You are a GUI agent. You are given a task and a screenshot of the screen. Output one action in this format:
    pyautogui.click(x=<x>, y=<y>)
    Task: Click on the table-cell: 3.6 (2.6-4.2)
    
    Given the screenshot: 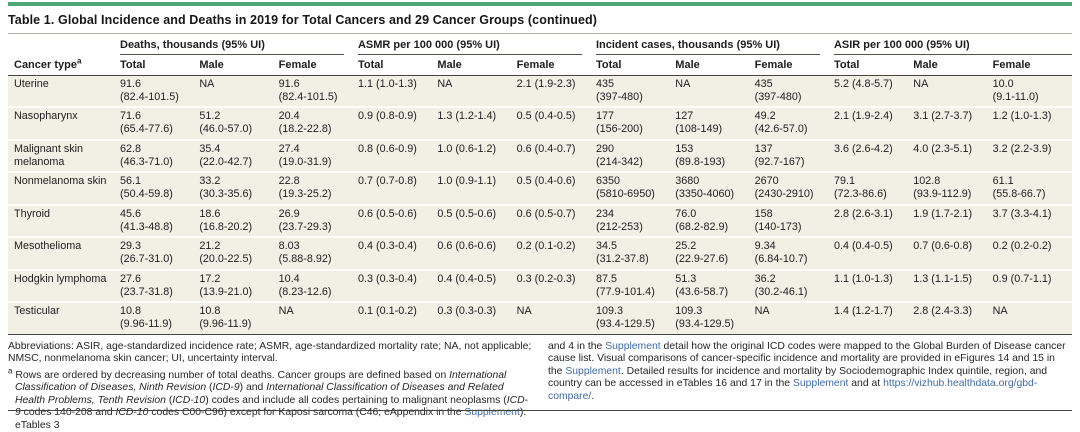 What is the action you would take?
    pyautogui.click(x=873, y=156)
    